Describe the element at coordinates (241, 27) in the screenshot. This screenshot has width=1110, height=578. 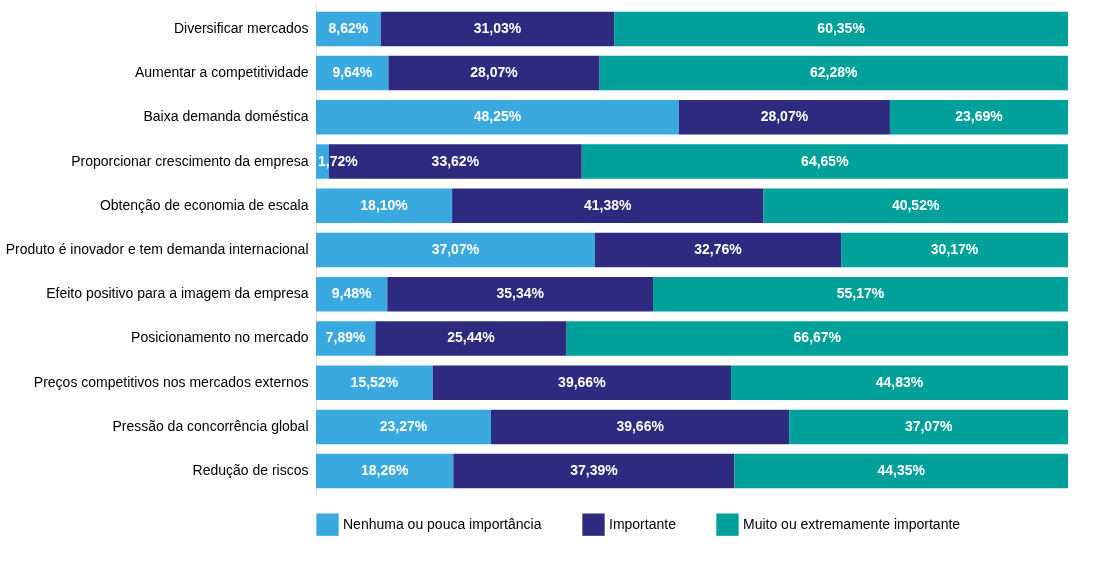
I see `y-tick-label: Diversificar mercados` at that location.